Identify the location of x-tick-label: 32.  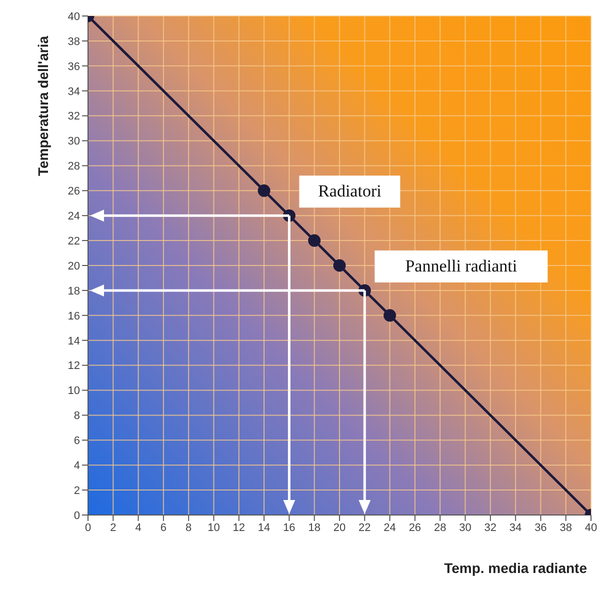
(490, 528).